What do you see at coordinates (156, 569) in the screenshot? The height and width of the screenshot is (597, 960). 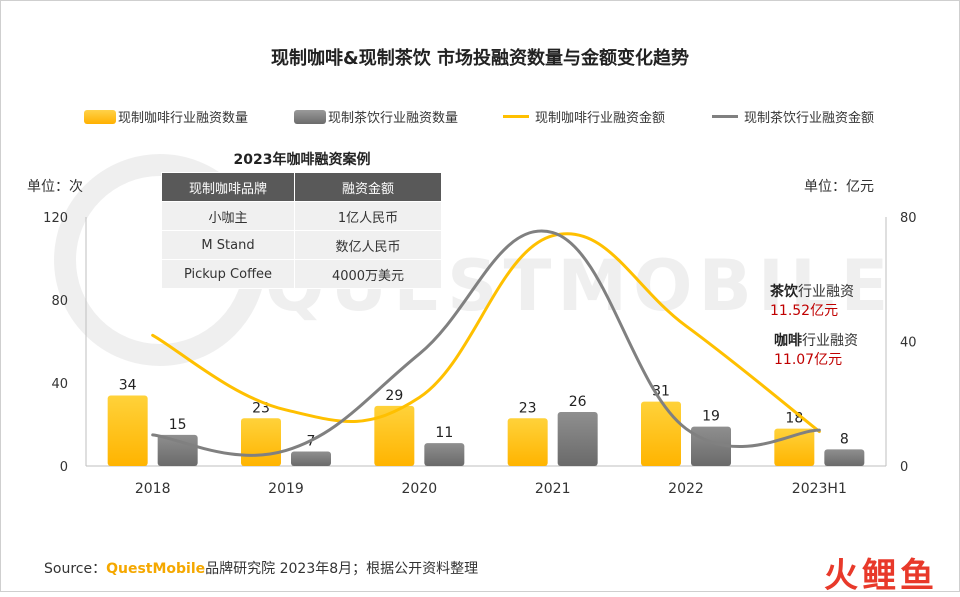 I see `source-brand: QuestMobile` at bounding box center [156, 569].